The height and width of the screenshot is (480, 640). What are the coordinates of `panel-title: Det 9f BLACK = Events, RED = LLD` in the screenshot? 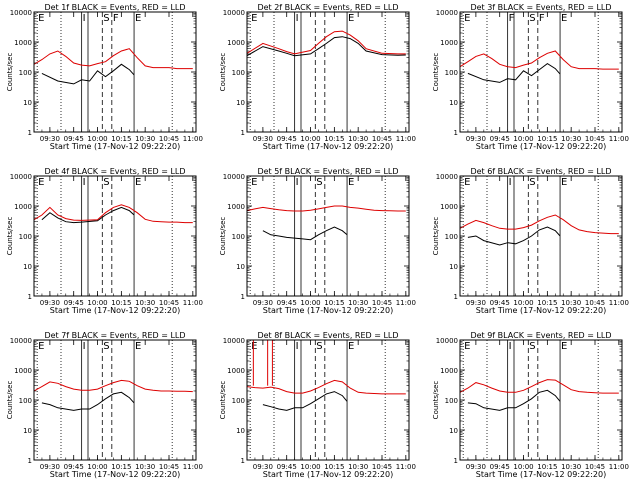 It's located at (540, 335).